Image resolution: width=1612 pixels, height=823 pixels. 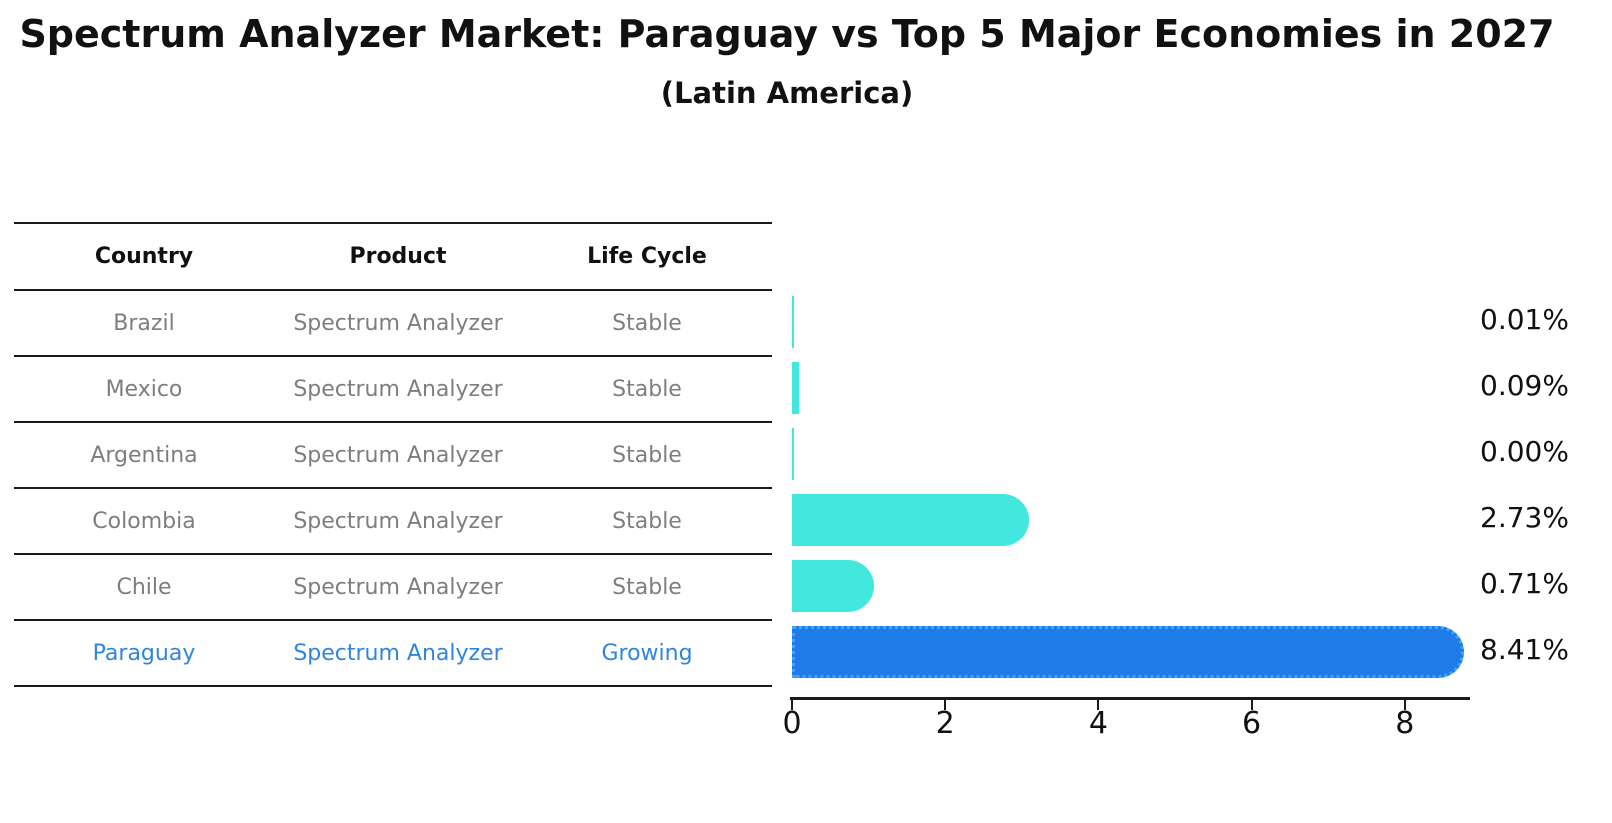 I want to click on table-row-brazil: Brazil Spectrum Analyzer Stable, so click(x=393, y=324).